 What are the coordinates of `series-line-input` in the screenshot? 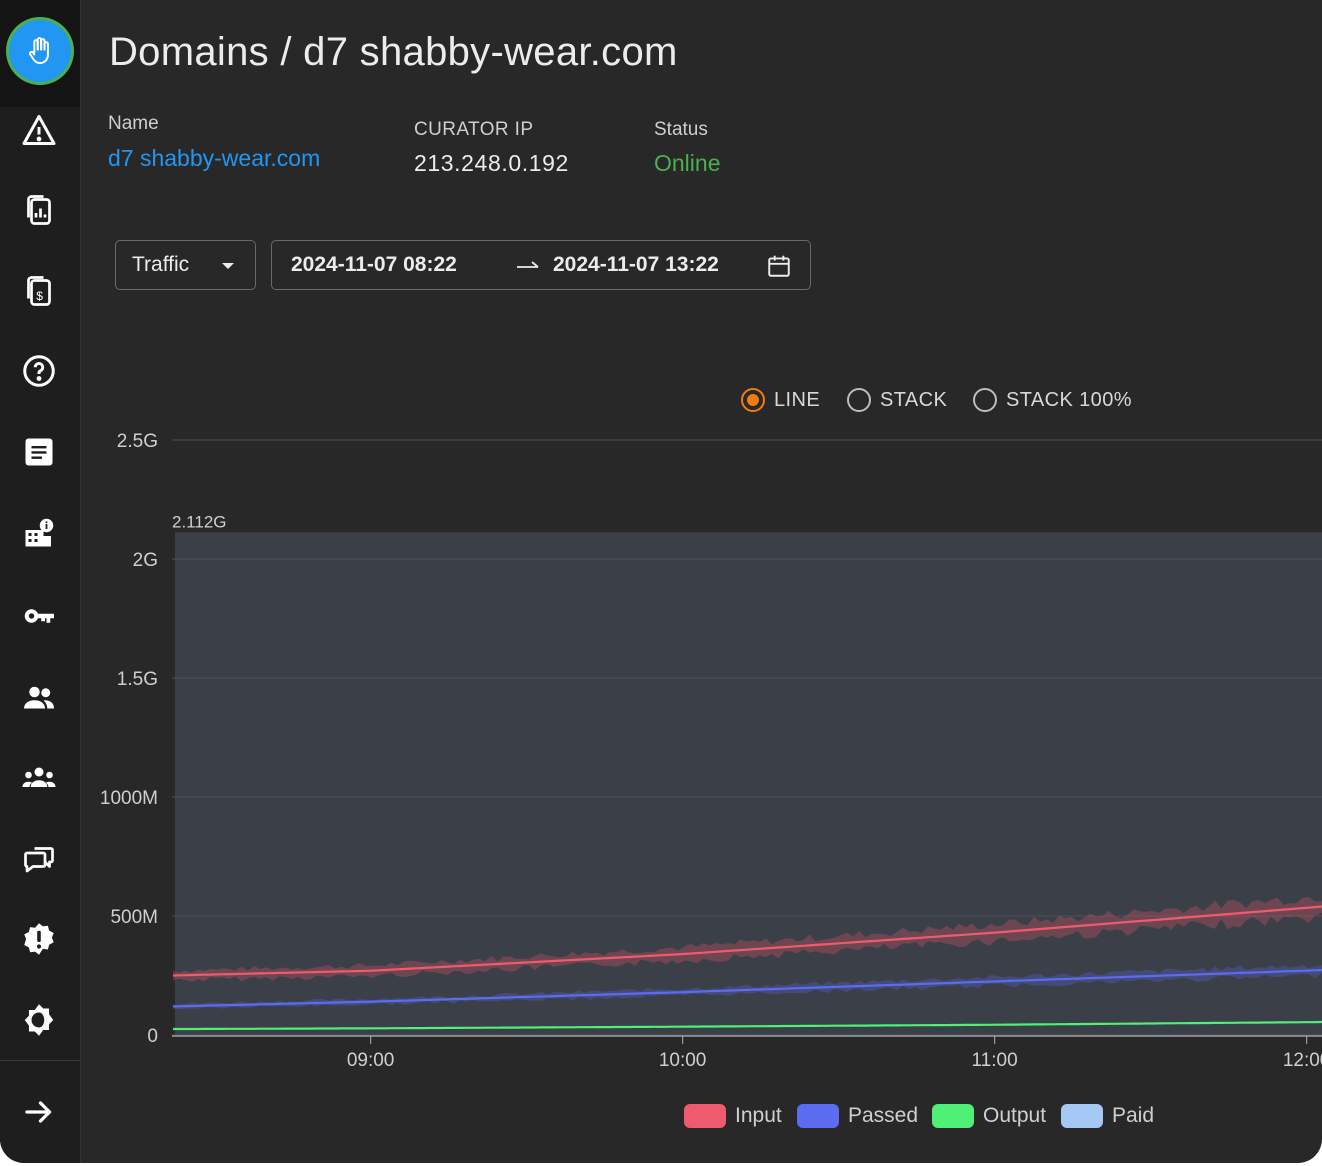 It's located at (747, 941).